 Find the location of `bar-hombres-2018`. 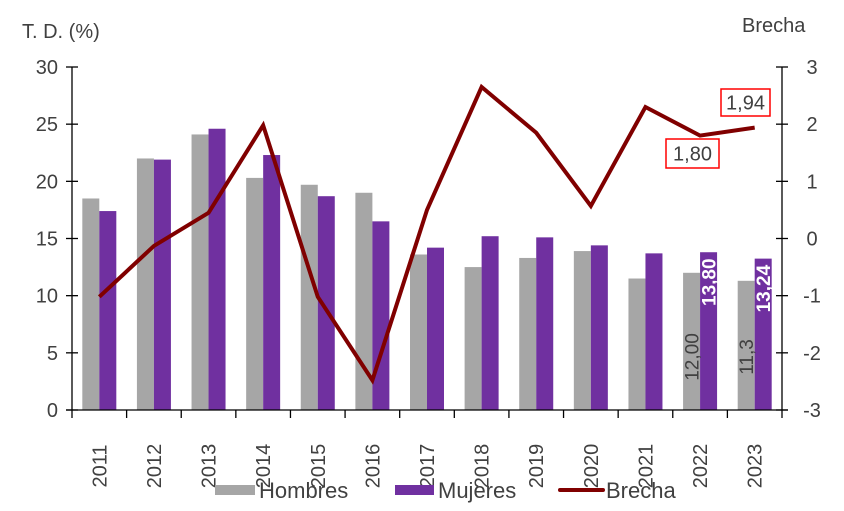

bar-hombres-2018 is located at coordinates (473, 338).